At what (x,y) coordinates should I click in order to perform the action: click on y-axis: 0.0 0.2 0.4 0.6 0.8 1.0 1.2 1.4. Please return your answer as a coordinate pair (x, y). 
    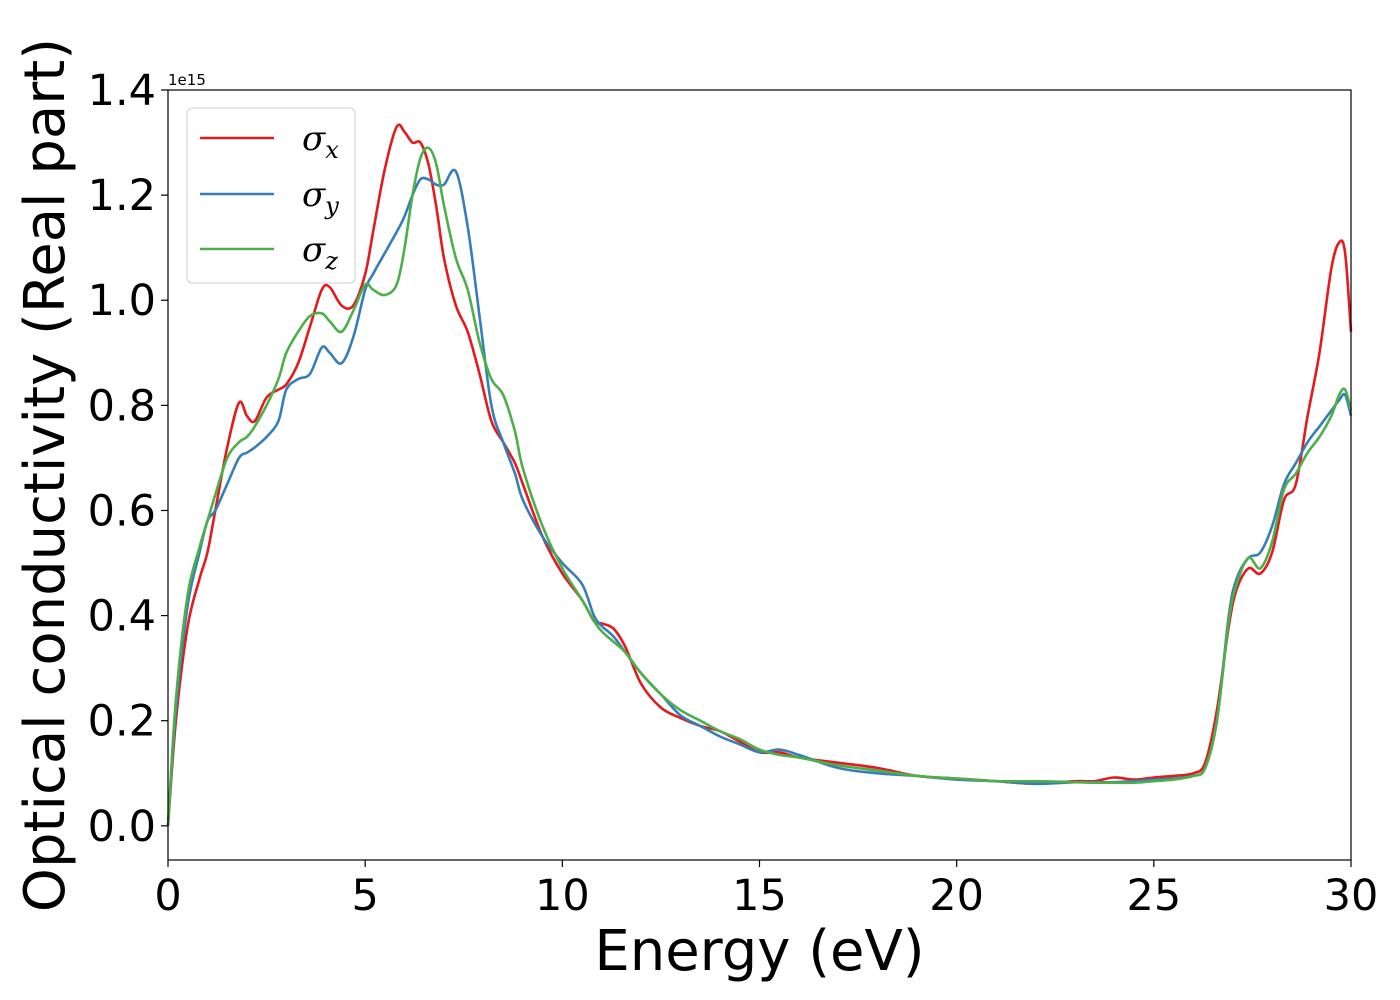
    Looking at the image, I should click on (128, 459).